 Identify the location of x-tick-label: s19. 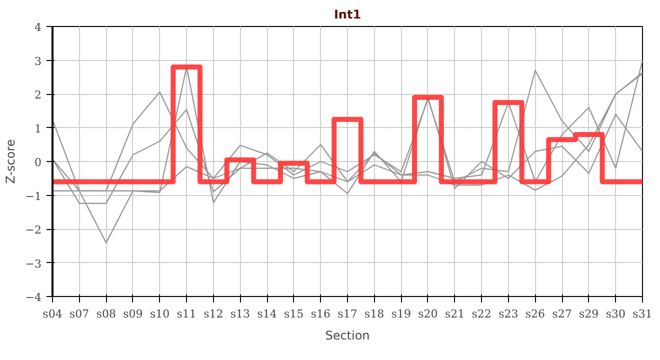
(401, 314).